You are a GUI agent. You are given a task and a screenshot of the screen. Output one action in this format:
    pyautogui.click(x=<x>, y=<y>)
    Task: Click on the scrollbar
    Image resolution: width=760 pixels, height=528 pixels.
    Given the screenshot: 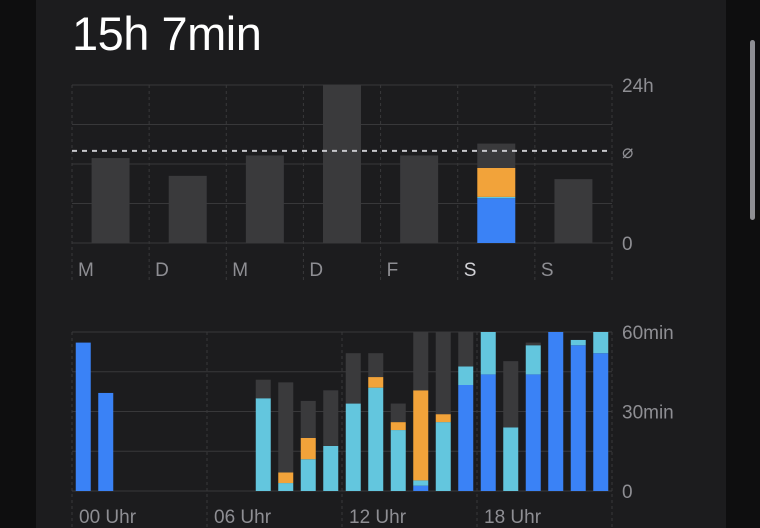 What is the action you would take?
    pyautogui.click(x=752, y=130)
    